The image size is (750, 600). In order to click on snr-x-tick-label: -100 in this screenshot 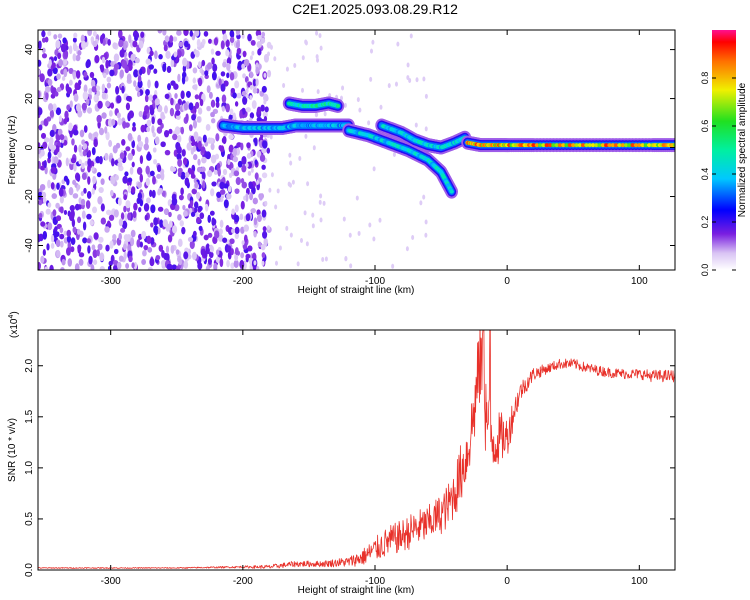, I will do `click(375, 581)`.